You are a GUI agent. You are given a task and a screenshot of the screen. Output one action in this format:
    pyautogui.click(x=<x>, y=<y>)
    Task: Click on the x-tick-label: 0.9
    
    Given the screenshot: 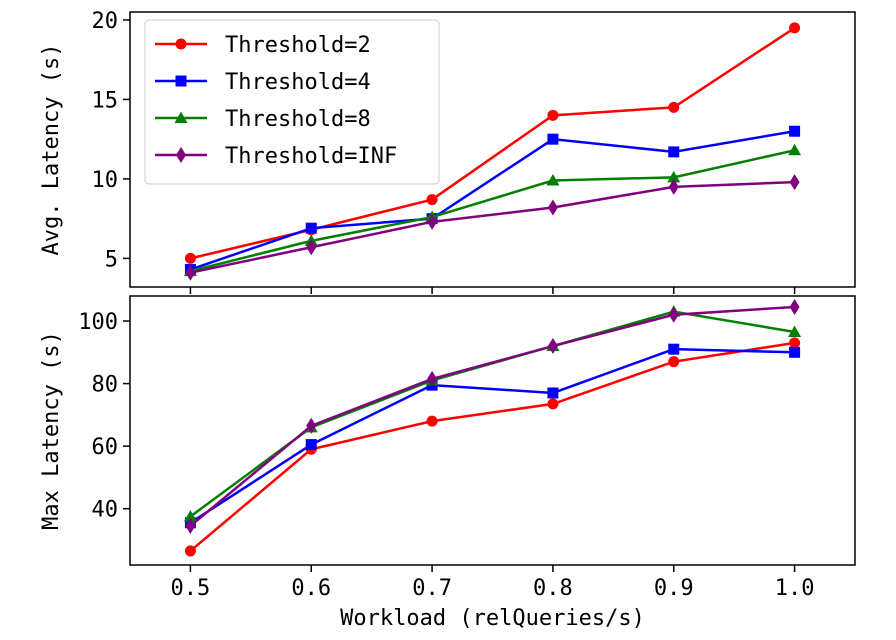 What is the action you would take?
    pyautogui.click(x=674, y=588)
    